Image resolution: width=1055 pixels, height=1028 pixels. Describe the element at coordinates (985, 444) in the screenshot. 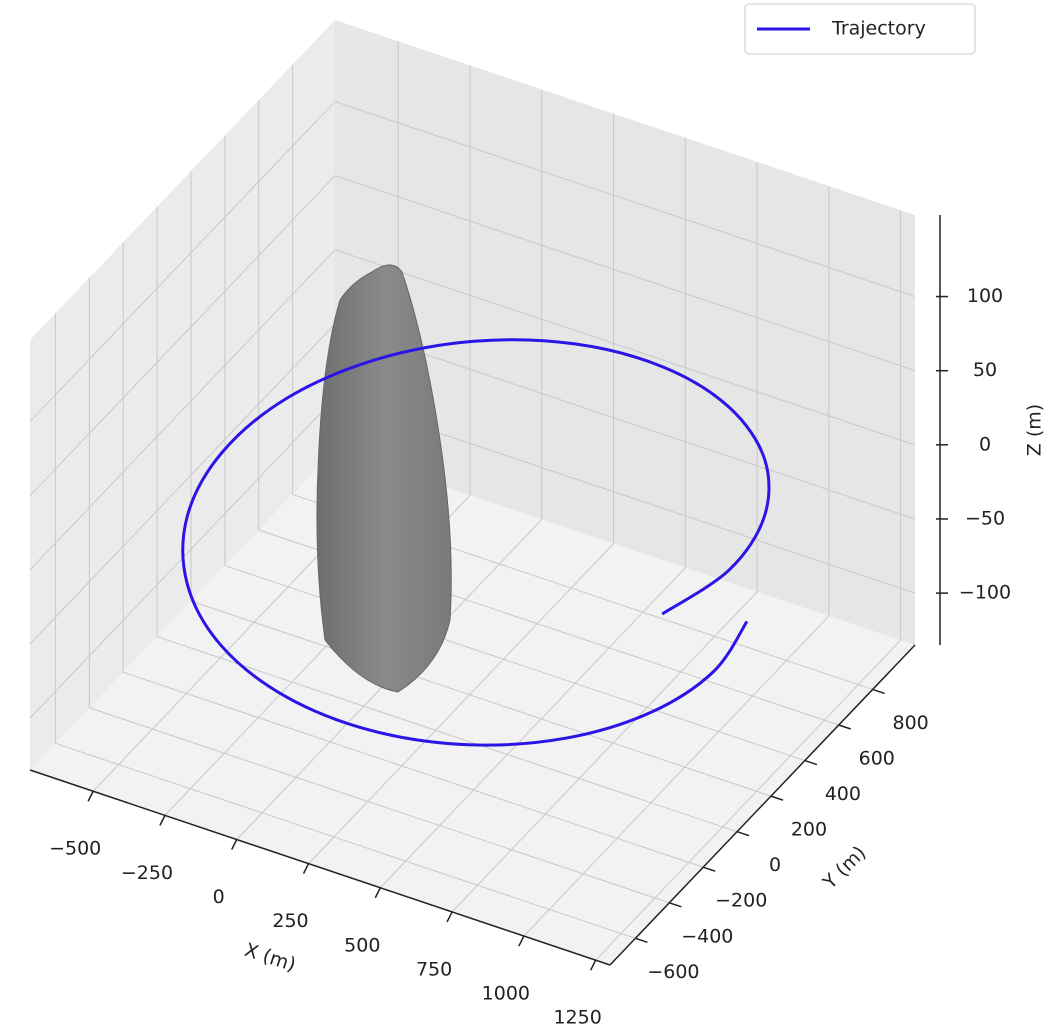

I see `z-tick-label: 0` at that location.